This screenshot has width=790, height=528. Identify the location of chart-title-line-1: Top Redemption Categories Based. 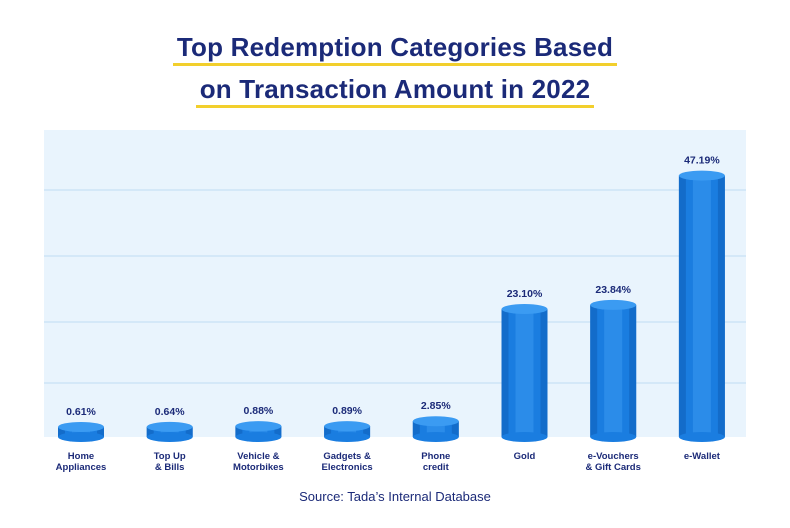
(395, 49).